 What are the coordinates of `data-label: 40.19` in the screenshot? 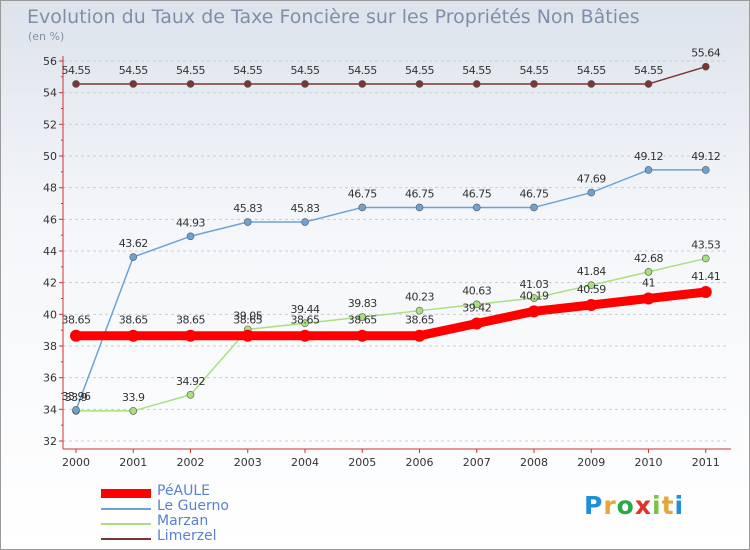 It's located at (534, 295).